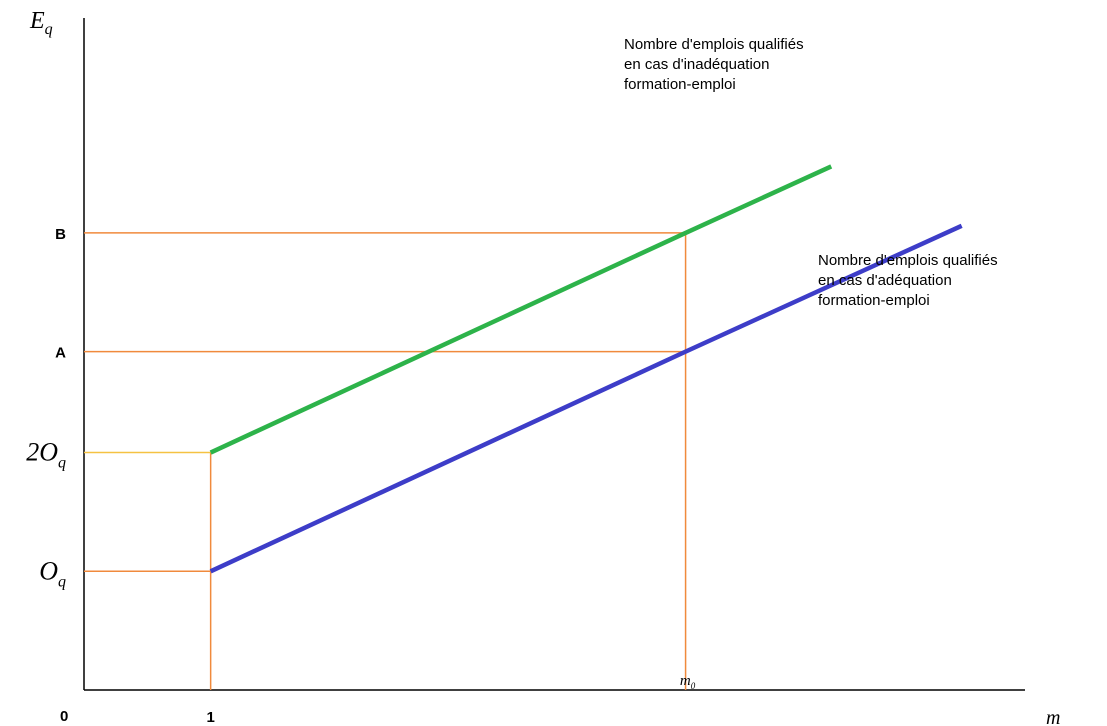 The height and width of the screenshot is (726, 1107). Describe the element at coordinates (874, 300) in the screenshot. I see `series-annotation-1-line-2: formation-emploi` at that location.